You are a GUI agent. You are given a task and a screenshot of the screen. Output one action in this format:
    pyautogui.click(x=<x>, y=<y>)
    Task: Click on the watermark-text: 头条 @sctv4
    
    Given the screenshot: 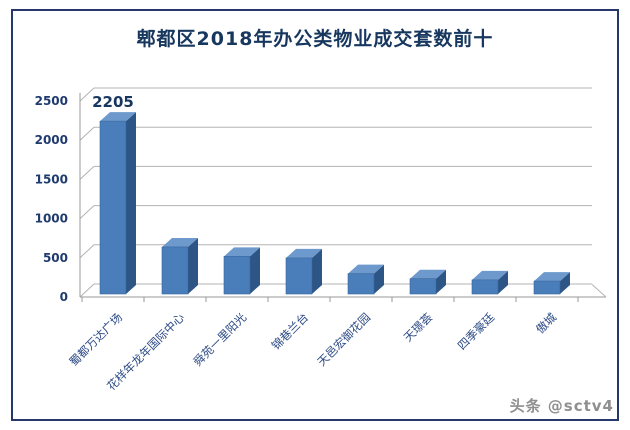 What is the action you would take?
    pyautogui.click(x=561, y=406)
    